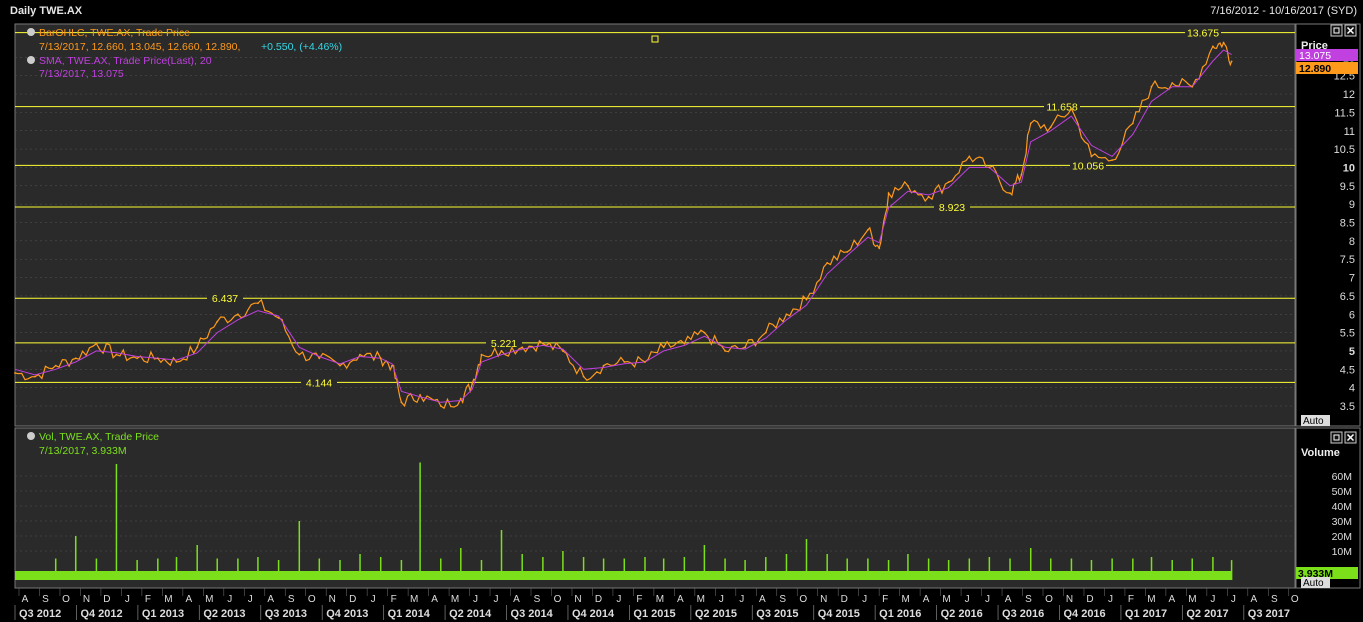 This screenshot has height=622, width=1363. What do you see at coordinates (1328, 508) in the screenshot?
I see `volume-axis-panel` at bounding box center [1328, 508].